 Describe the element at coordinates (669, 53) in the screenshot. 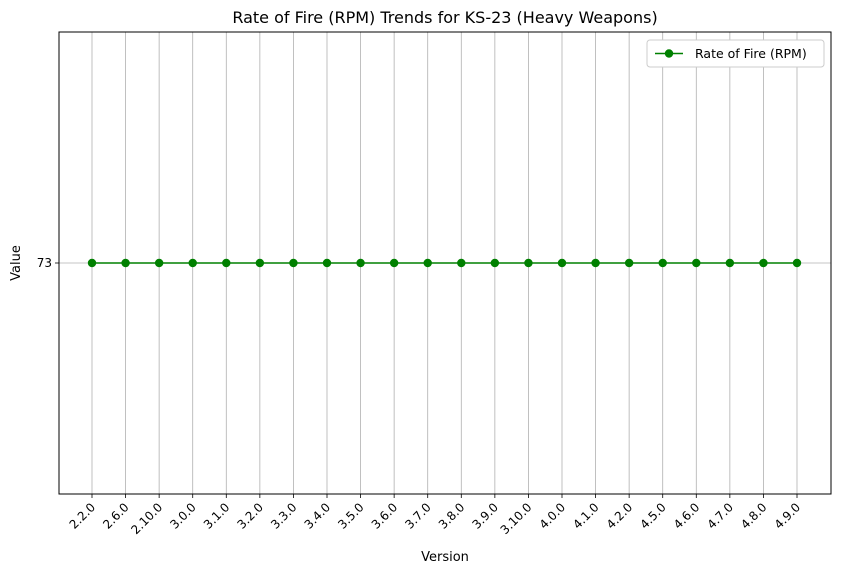

I see `legend-marker-swatch` at that location.